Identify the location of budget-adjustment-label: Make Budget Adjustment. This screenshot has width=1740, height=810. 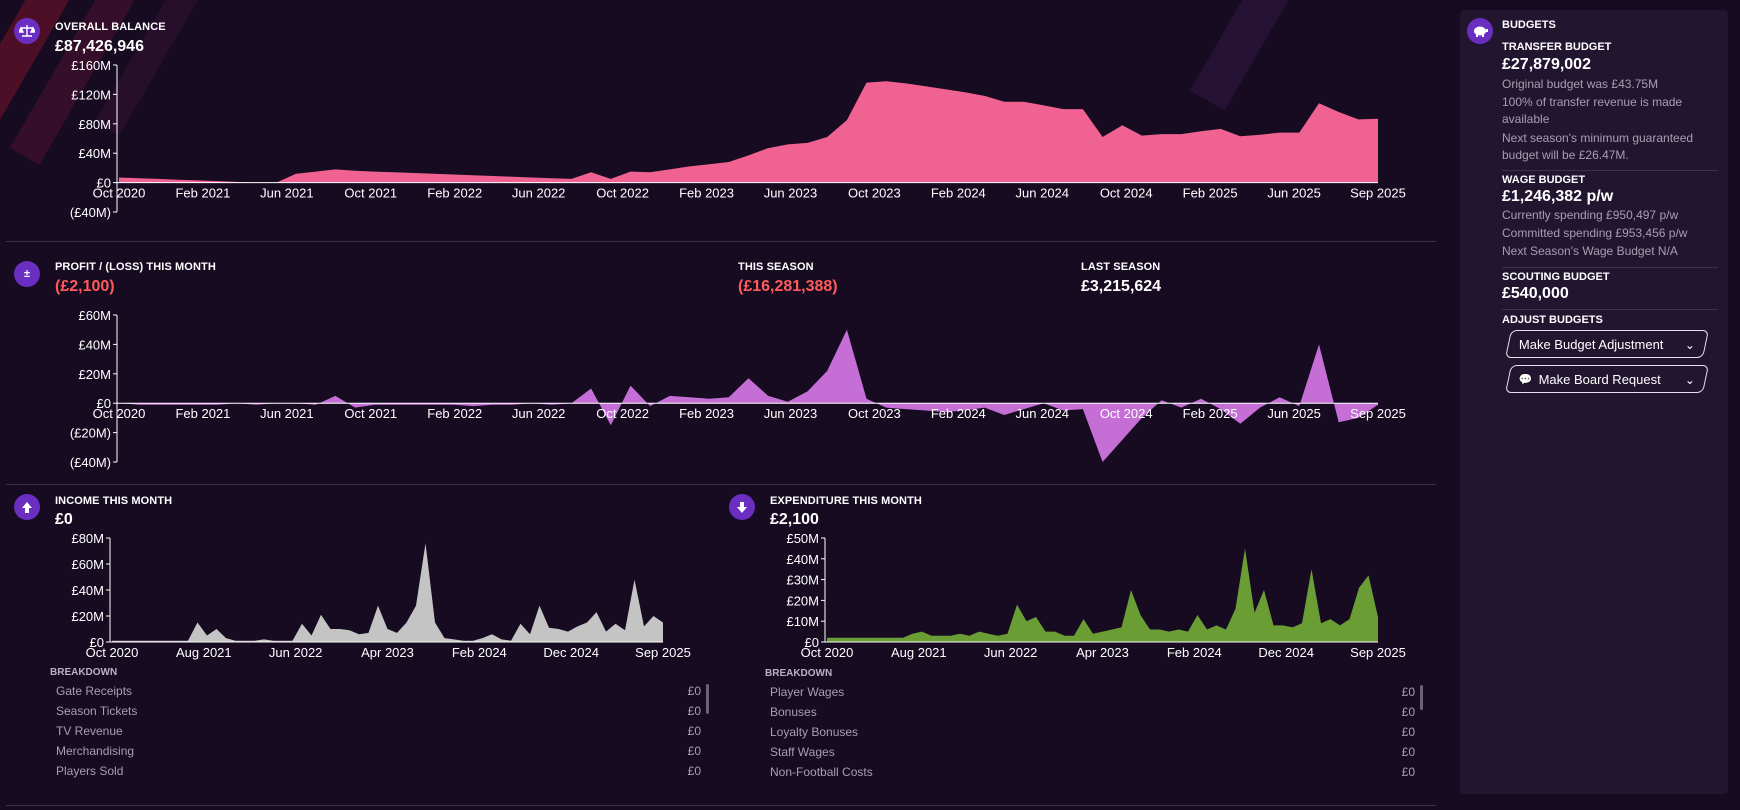
(1591, 344).